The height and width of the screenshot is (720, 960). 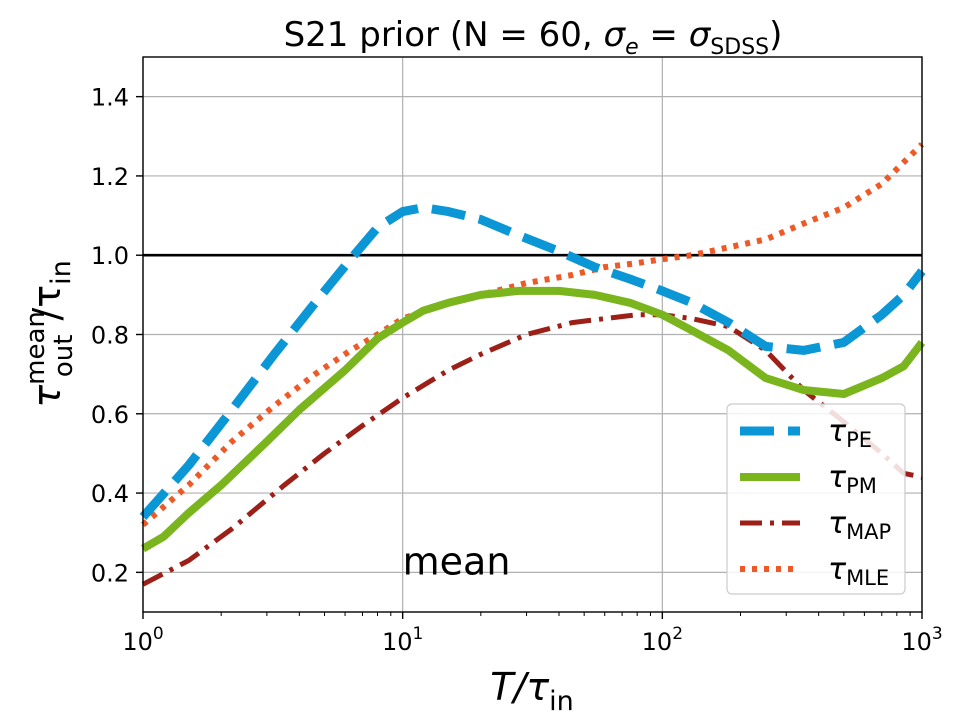 I want to click on annotation-mean: mean, so click(x=457, y=561).